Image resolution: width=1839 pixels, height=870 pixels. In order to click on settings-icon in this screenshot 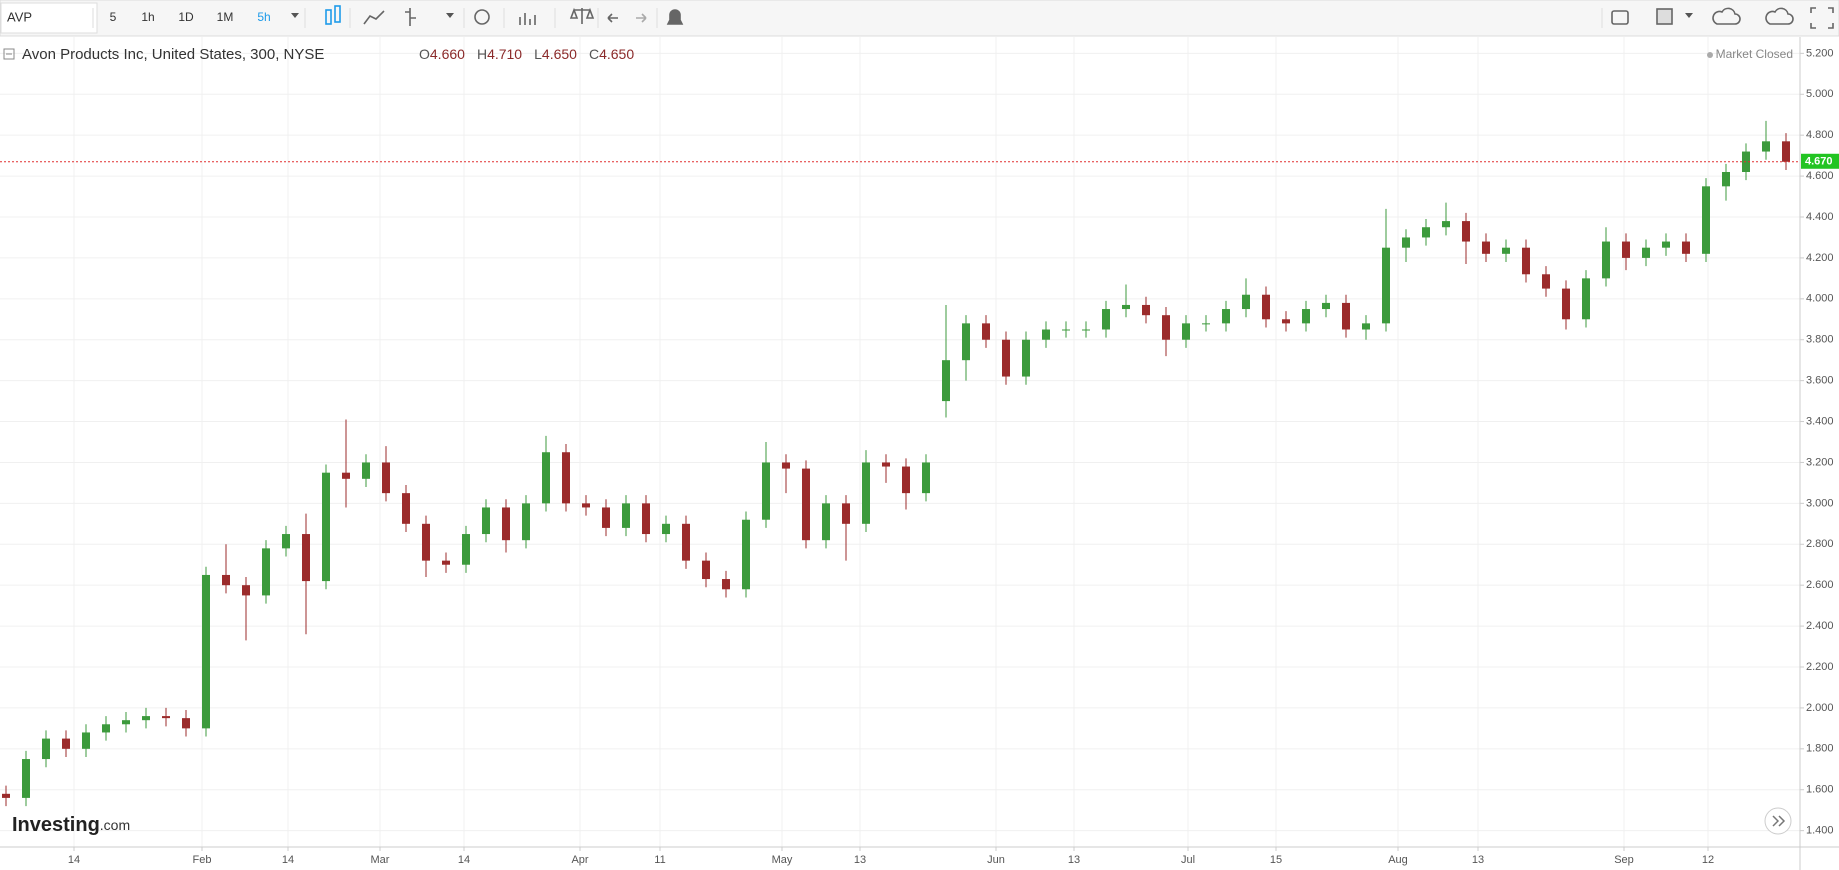, I will do `click(482, 17)`.